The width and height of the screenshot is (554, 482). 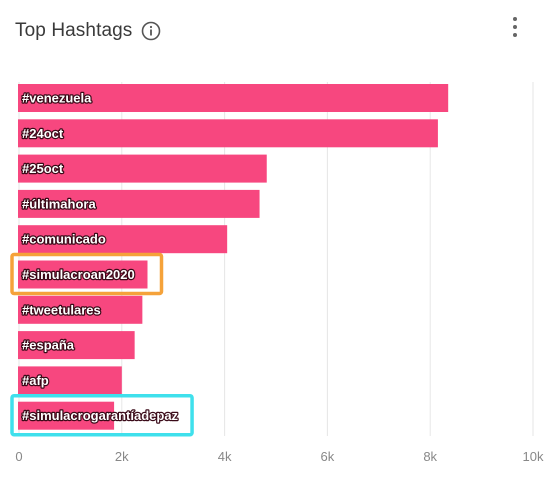 I want to click on info-circle-icon, so click(x=151, y=31).